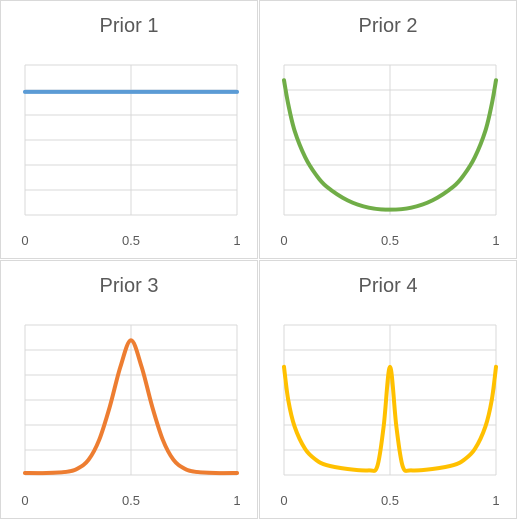  What do you see at coordinates (129, 26) in the screenshot?
I see `chart-title: Prior 1` at bounding box center [129, 26].